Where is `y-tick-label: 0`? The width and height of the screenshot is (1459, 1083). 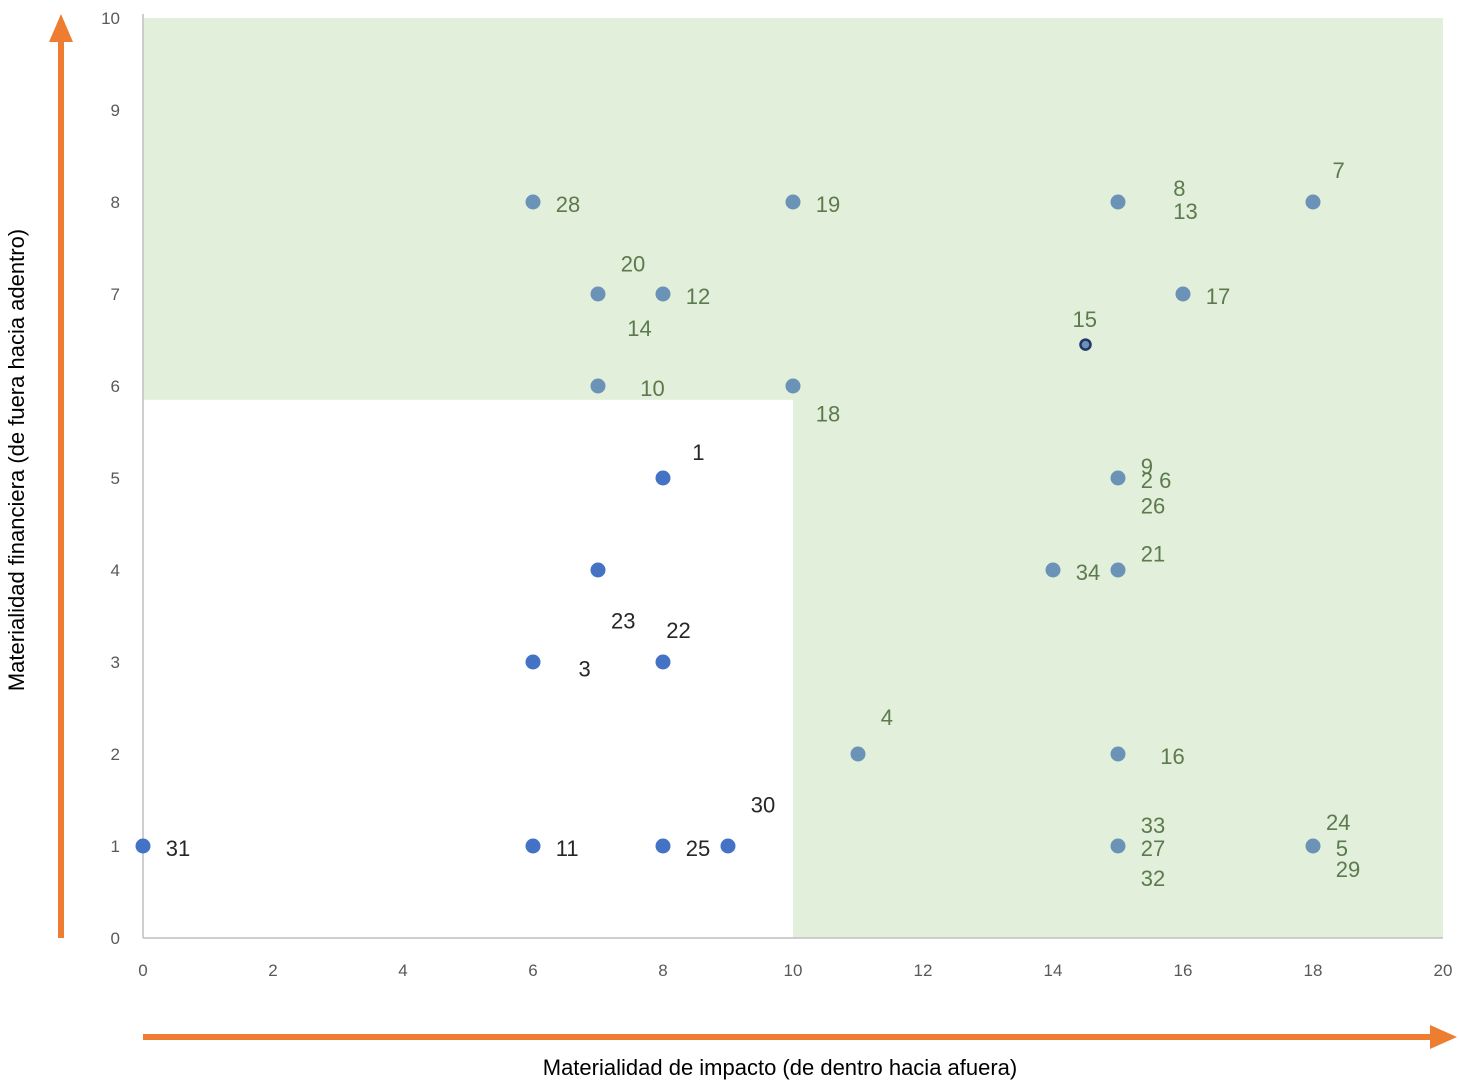 y-tick-label: 0 is located at coordinates (115, 938).